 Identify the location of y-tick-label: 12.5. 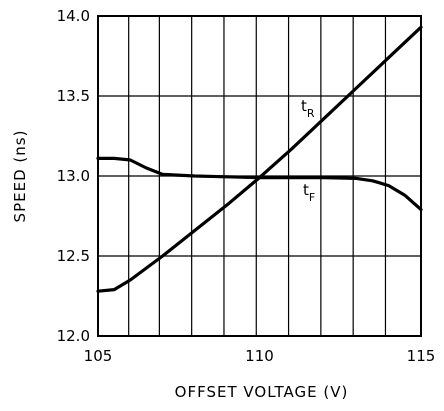
(73, 256).